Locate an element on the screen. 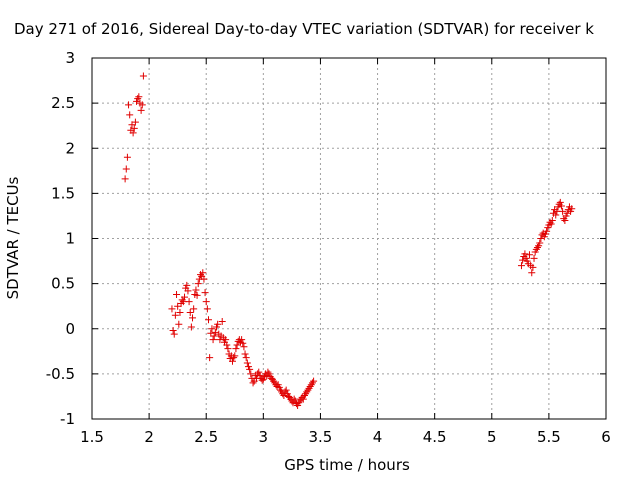 The width and height of the screenshot is (640, 480). x-tick-label: 5 is located at coordinates (492, 437).